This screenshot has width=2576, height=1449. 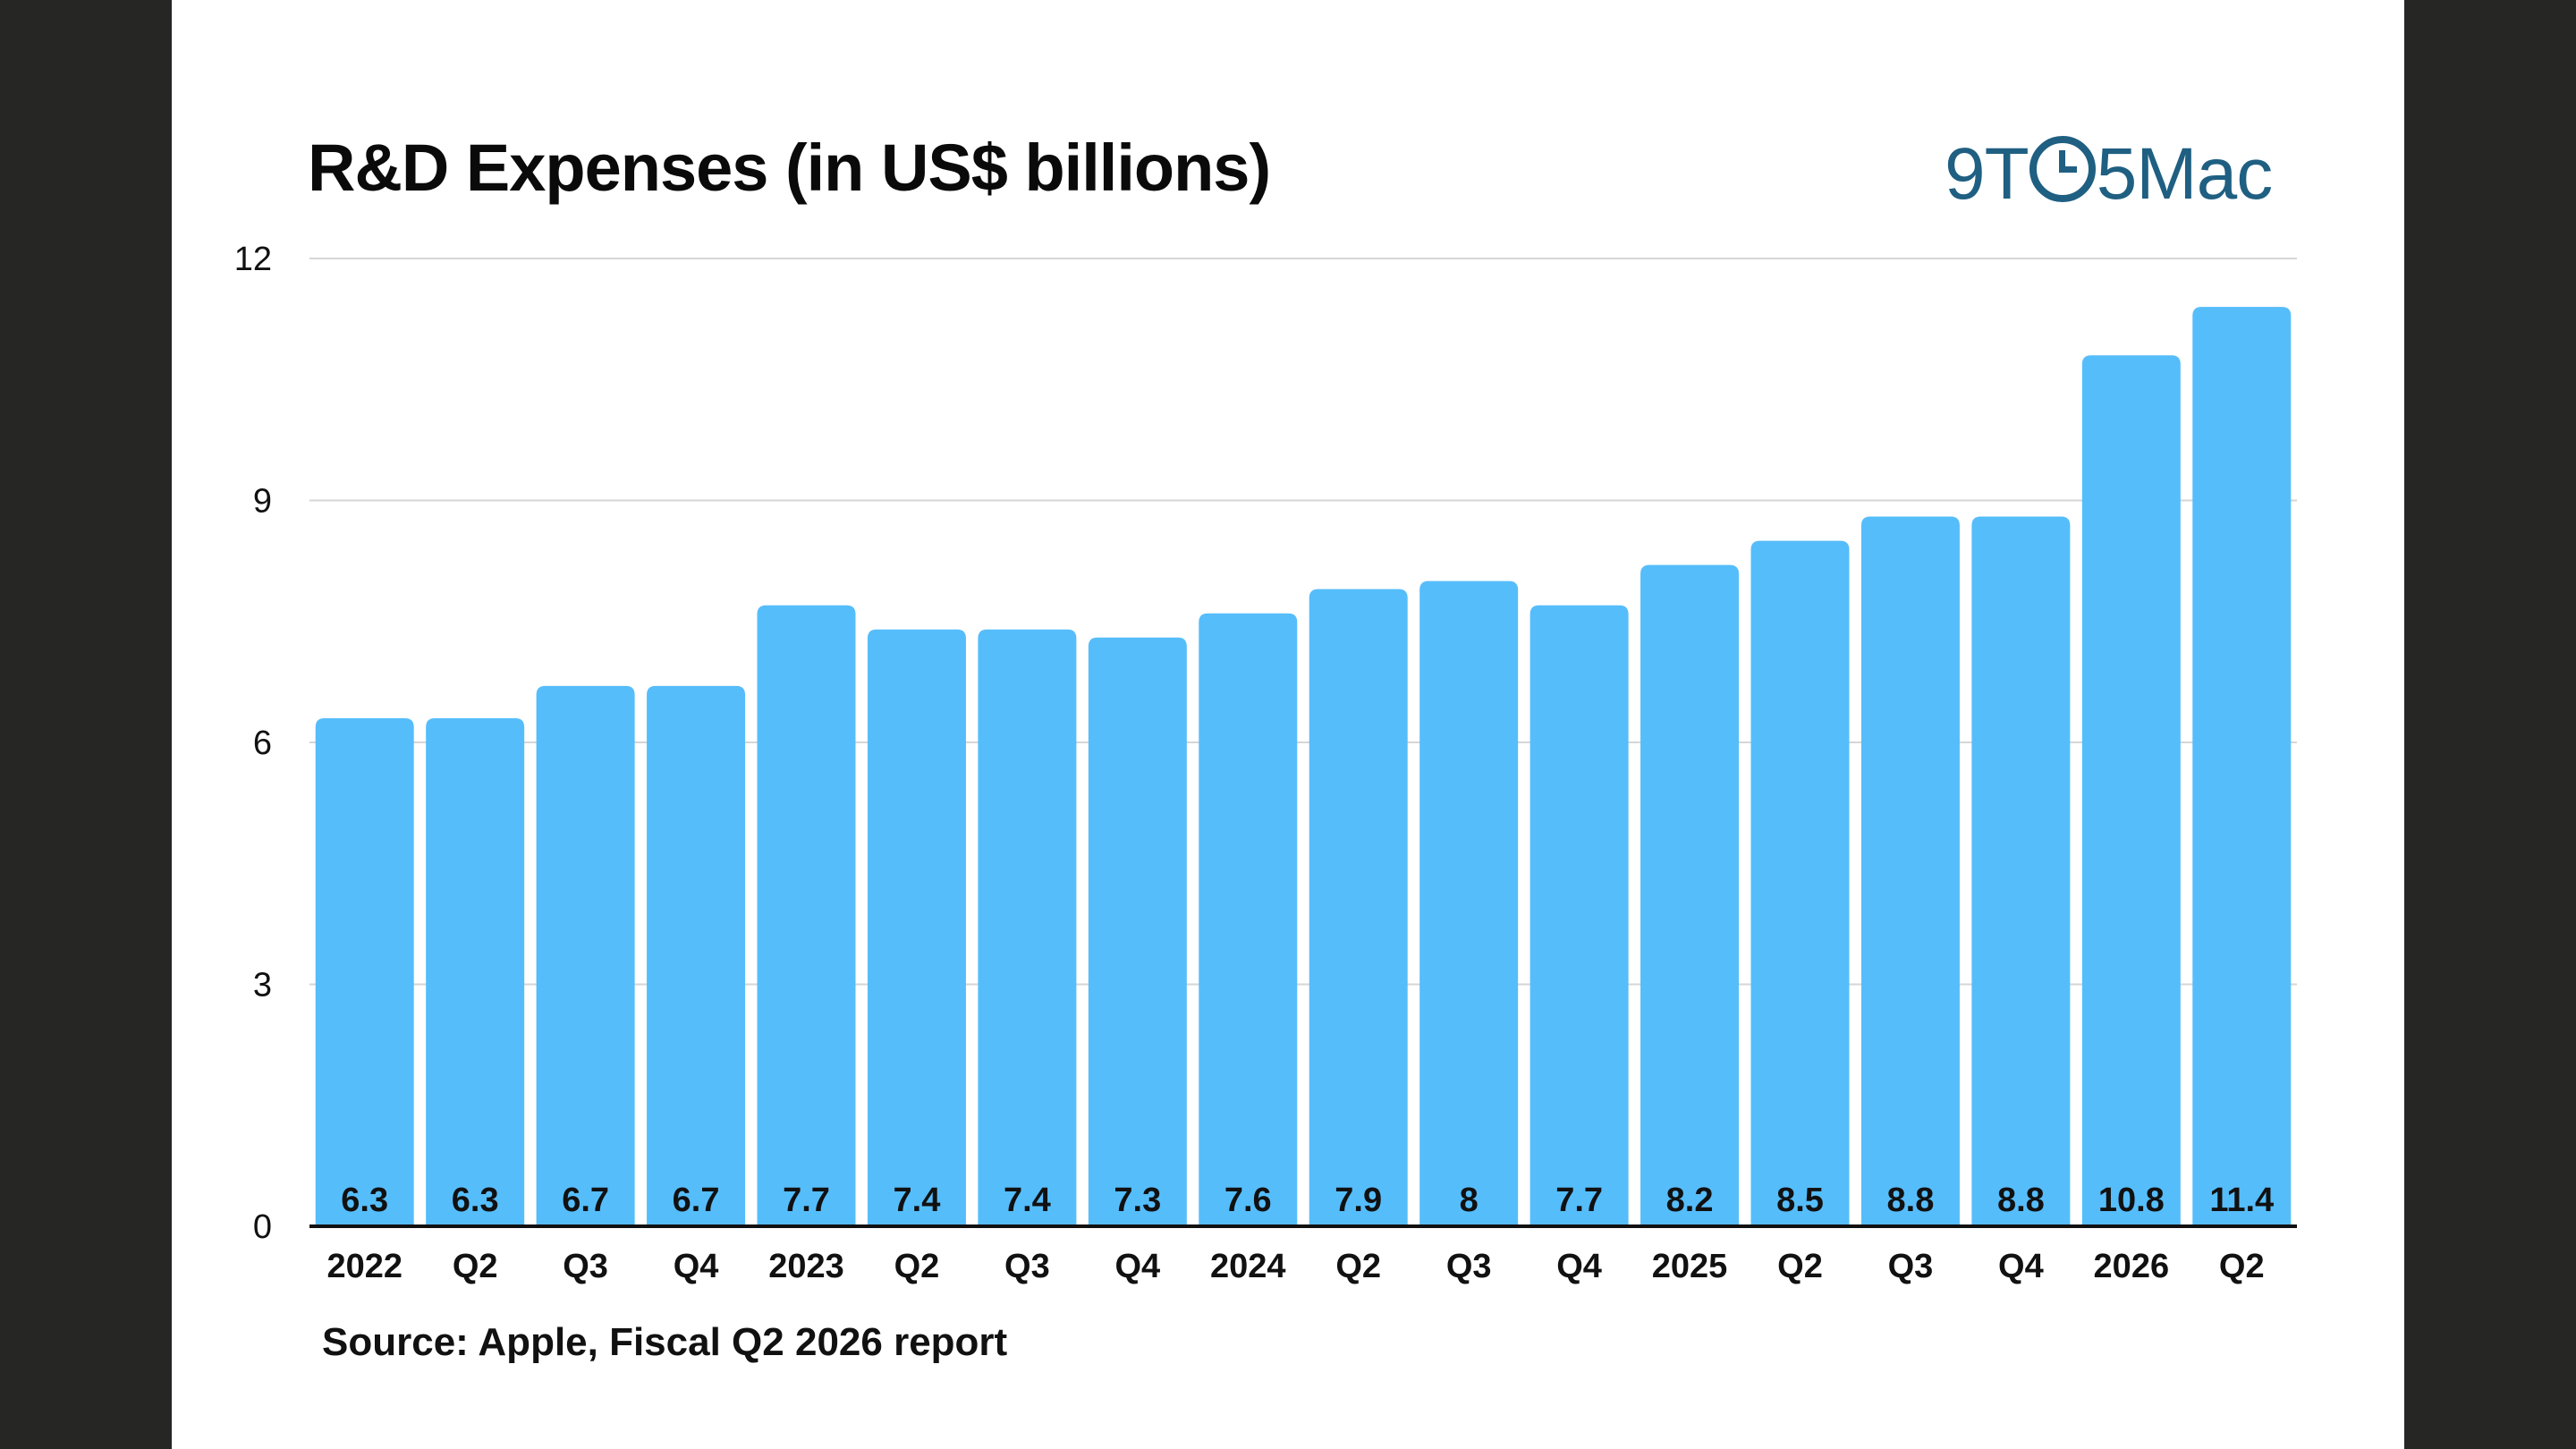 I want to click on data-label: 8.5, so click(x=1800, y=1200).